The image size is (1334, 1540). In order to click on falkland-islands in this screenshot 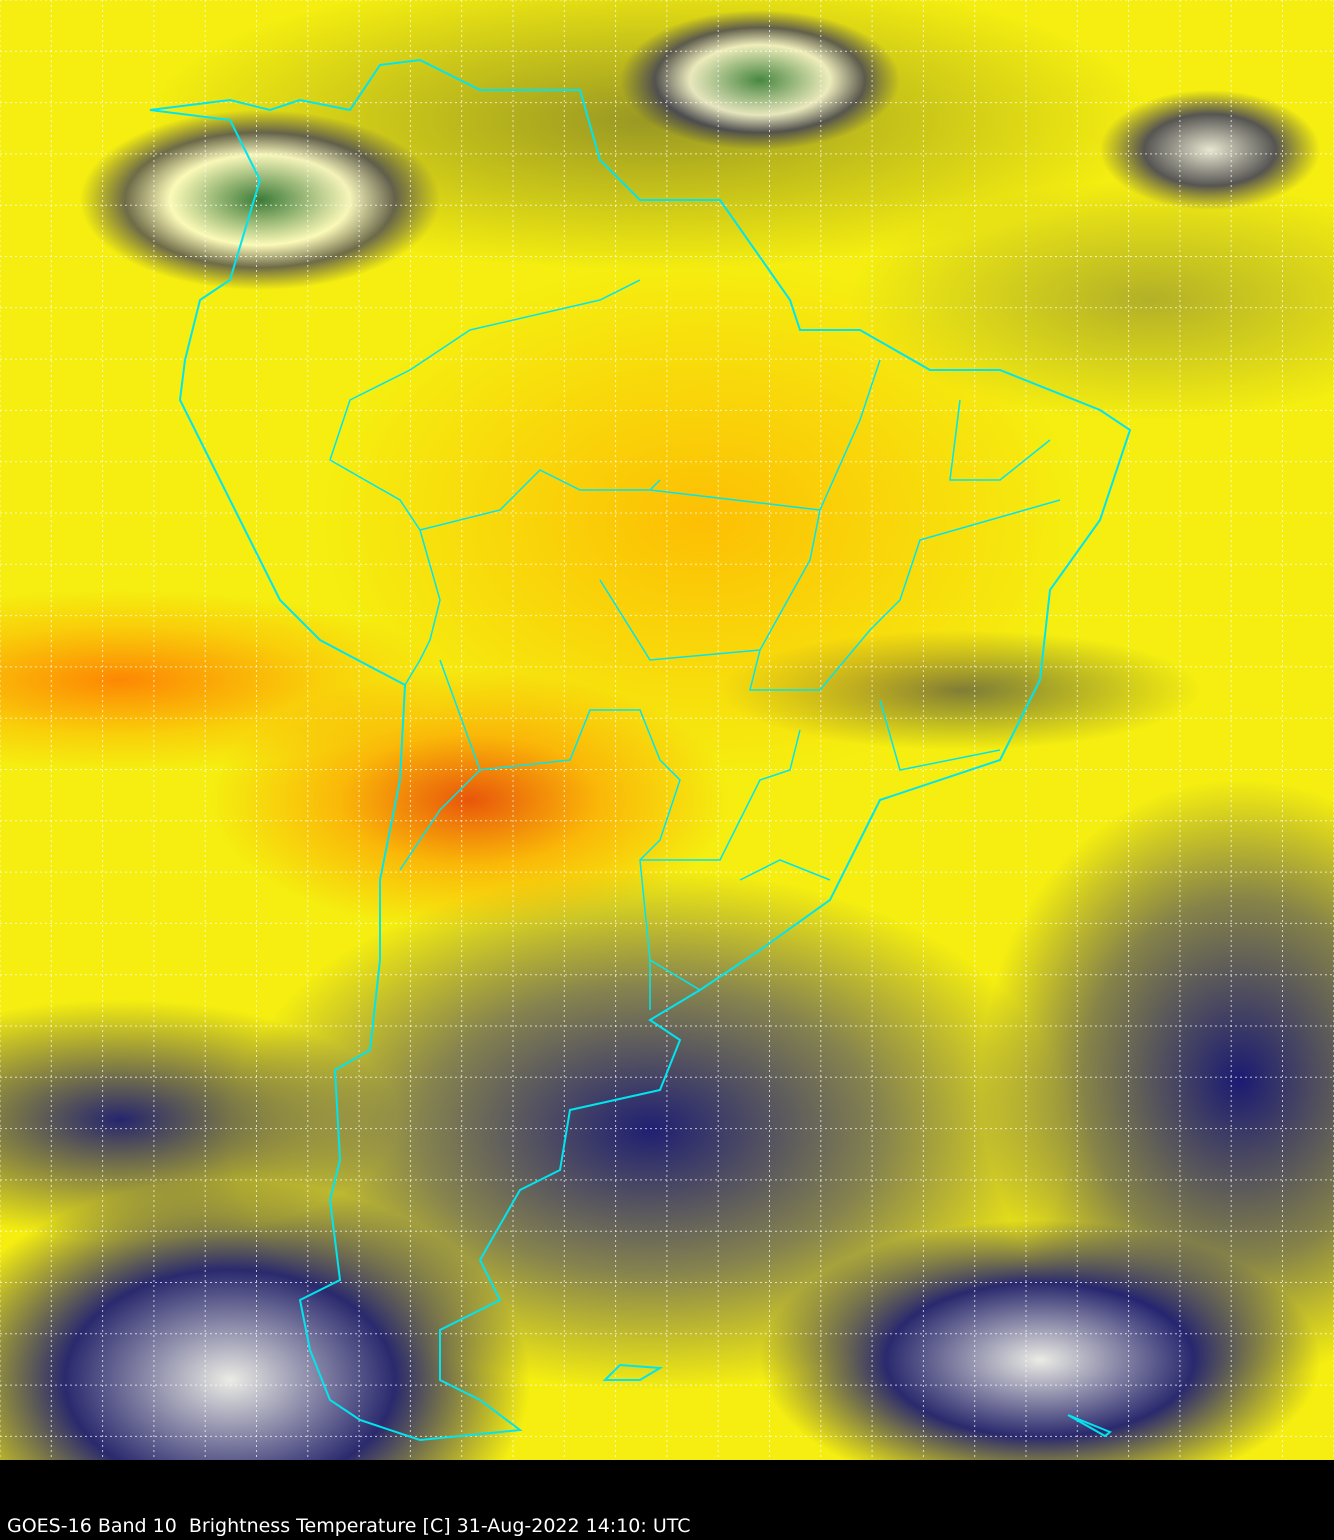, I will do `click(633, 1372)`.